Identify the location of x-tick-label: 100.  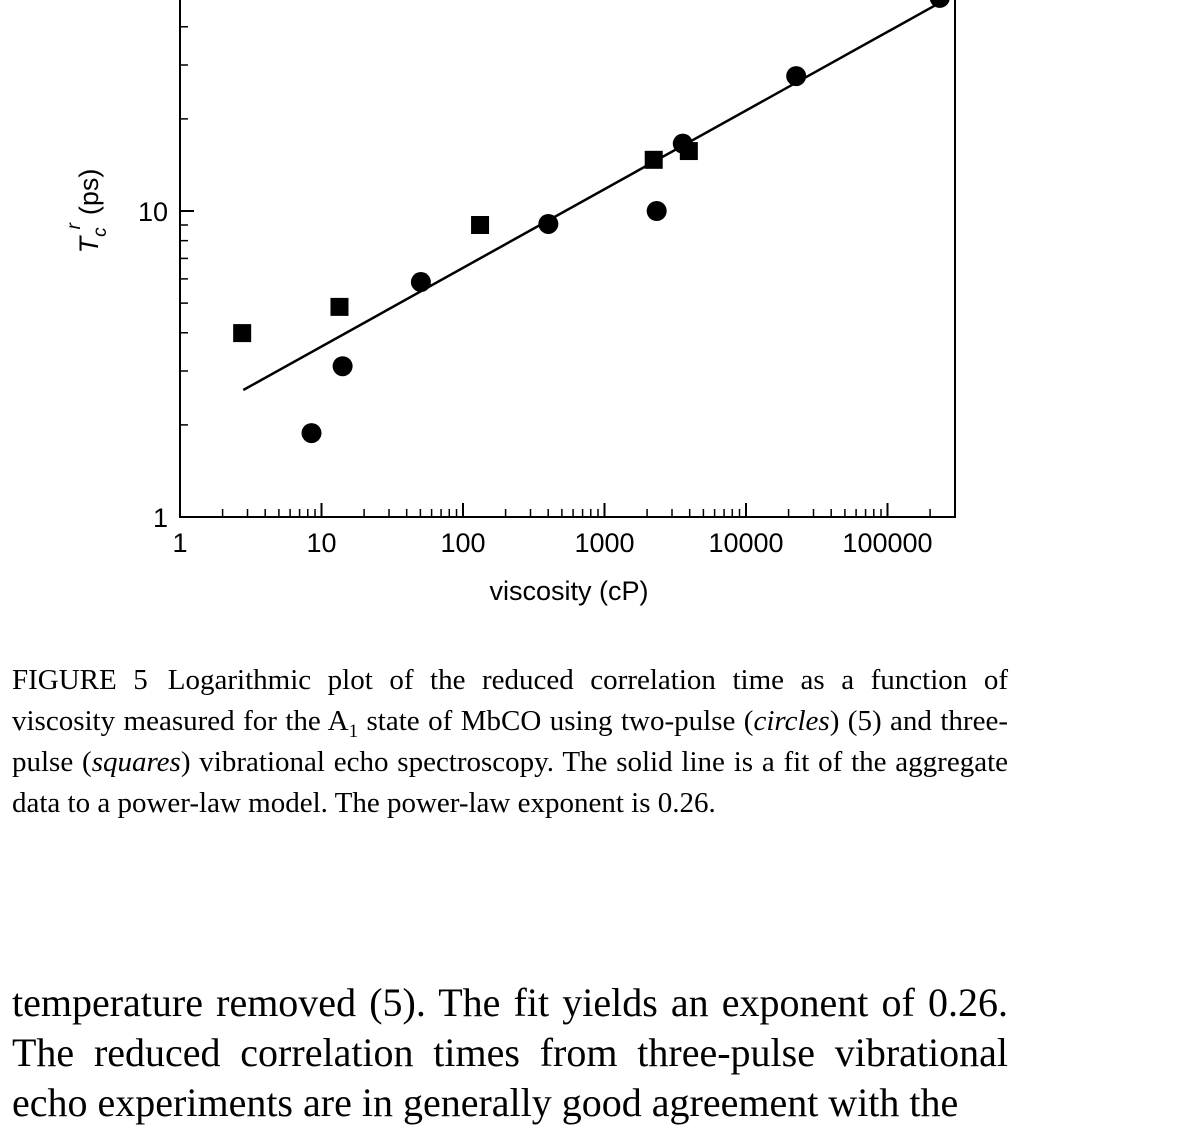
(462, 543).